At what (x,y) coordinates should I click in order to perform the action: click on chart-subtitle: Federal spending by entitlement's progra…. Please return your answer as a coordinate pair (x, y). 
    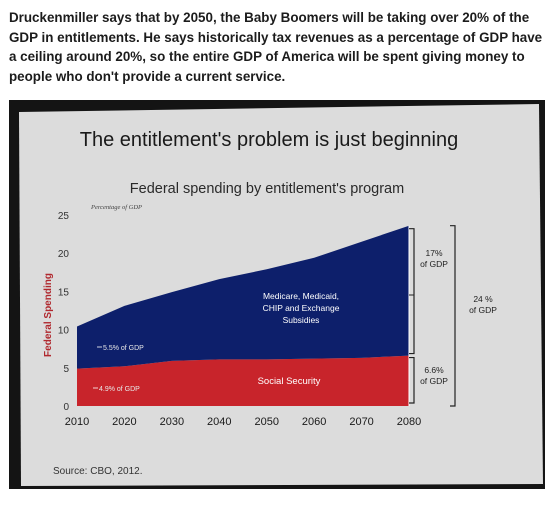
    Looking at the image, I should click on (267, 189).